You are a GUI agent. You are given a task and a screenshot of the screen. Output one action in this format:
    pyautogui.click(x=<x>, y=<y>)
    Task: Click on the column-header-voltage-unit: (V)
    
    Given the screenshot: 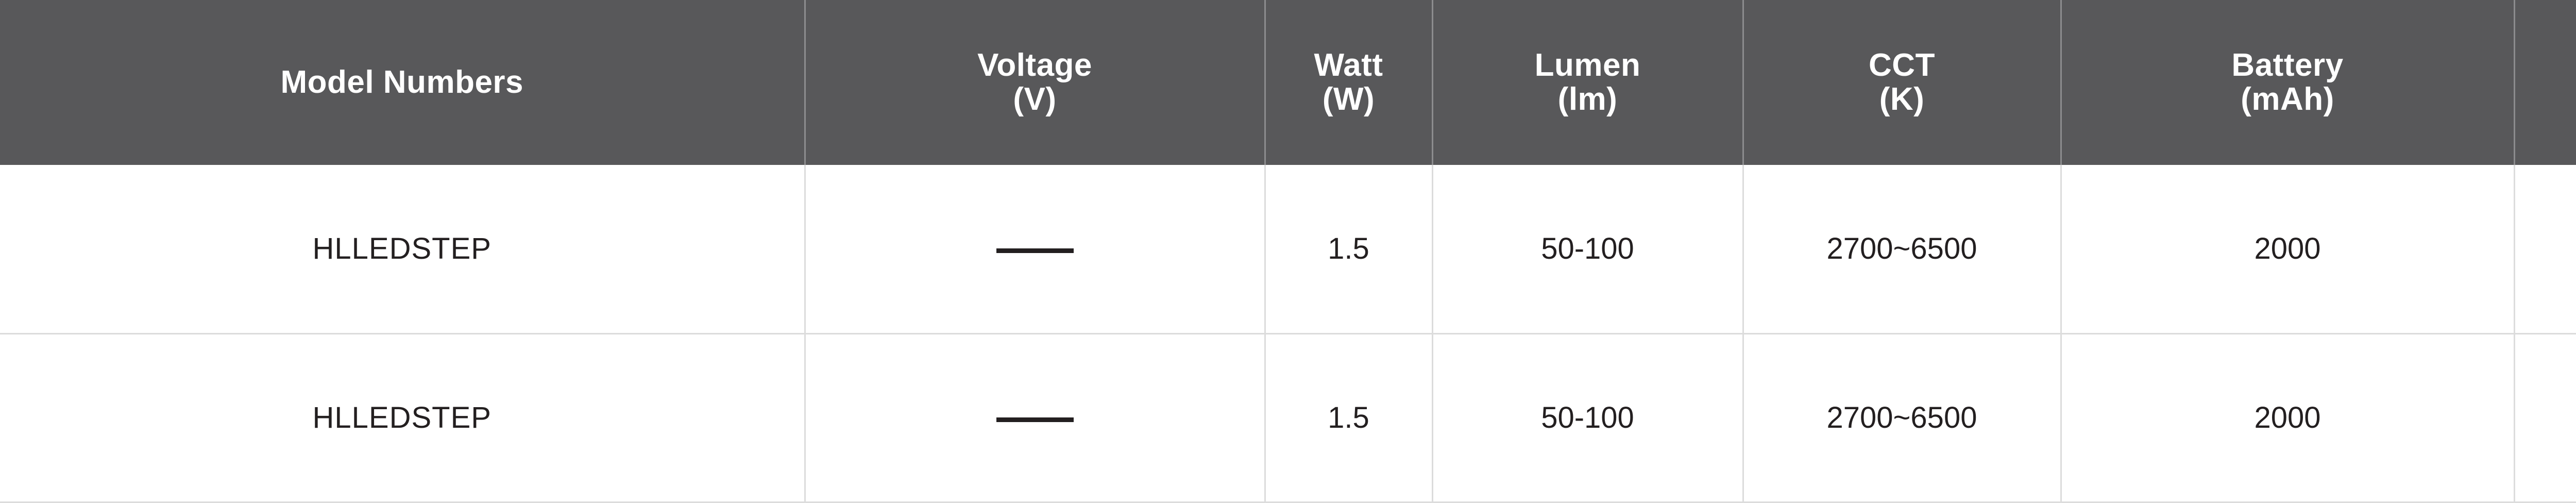 What is the action you would take?
    pyautogui.click(x=1035, y=99)
    